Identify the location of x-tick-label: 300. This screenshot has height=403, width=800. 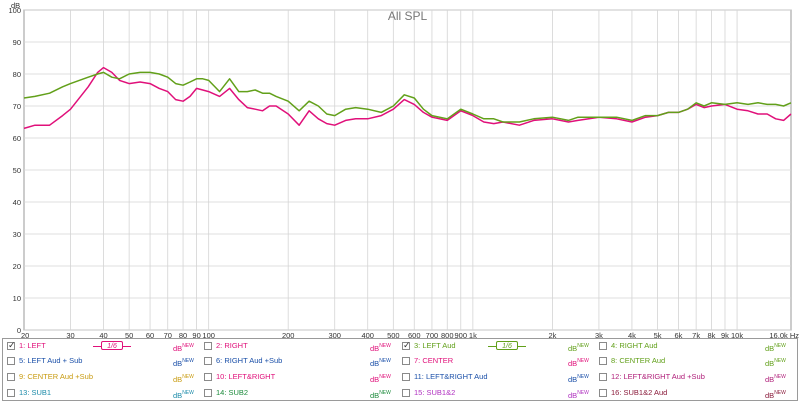
(334, 334).